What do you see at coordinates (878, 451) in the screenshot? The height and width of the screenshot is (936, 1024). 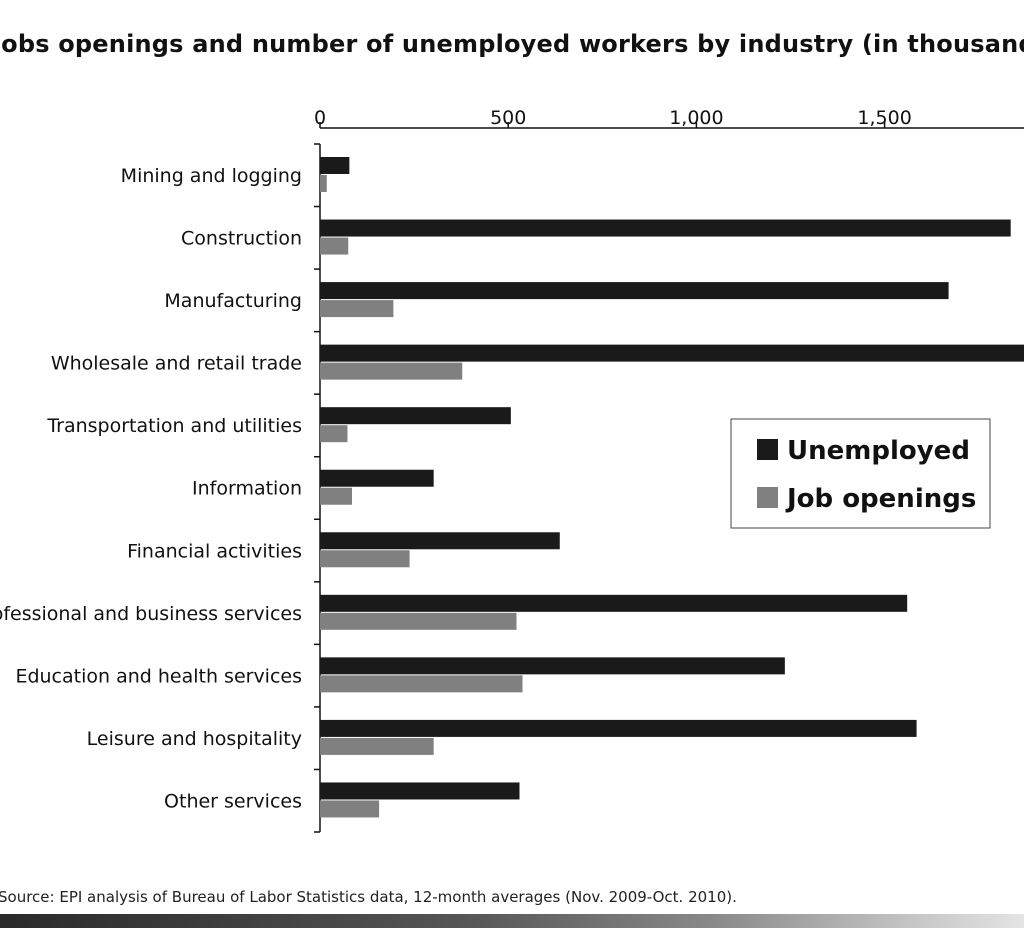 I see `legend-label-unemployed: Unemployed` at bounding box center [878, 451].